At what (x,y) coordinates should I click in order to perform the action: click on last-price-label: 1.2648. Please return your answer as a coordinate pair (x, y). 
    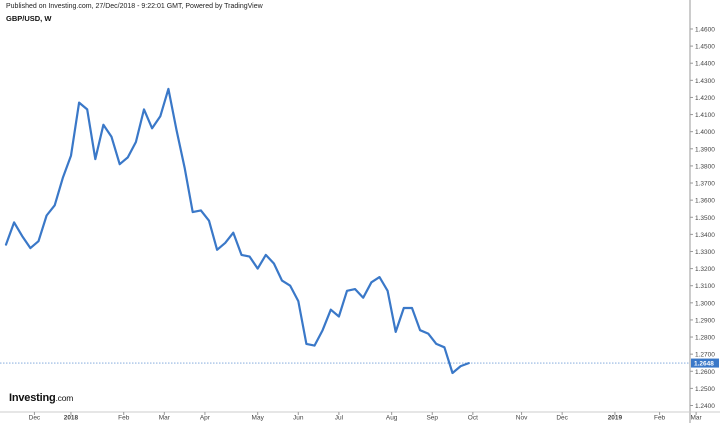
    Looking at the image, I should click on (704, 364).